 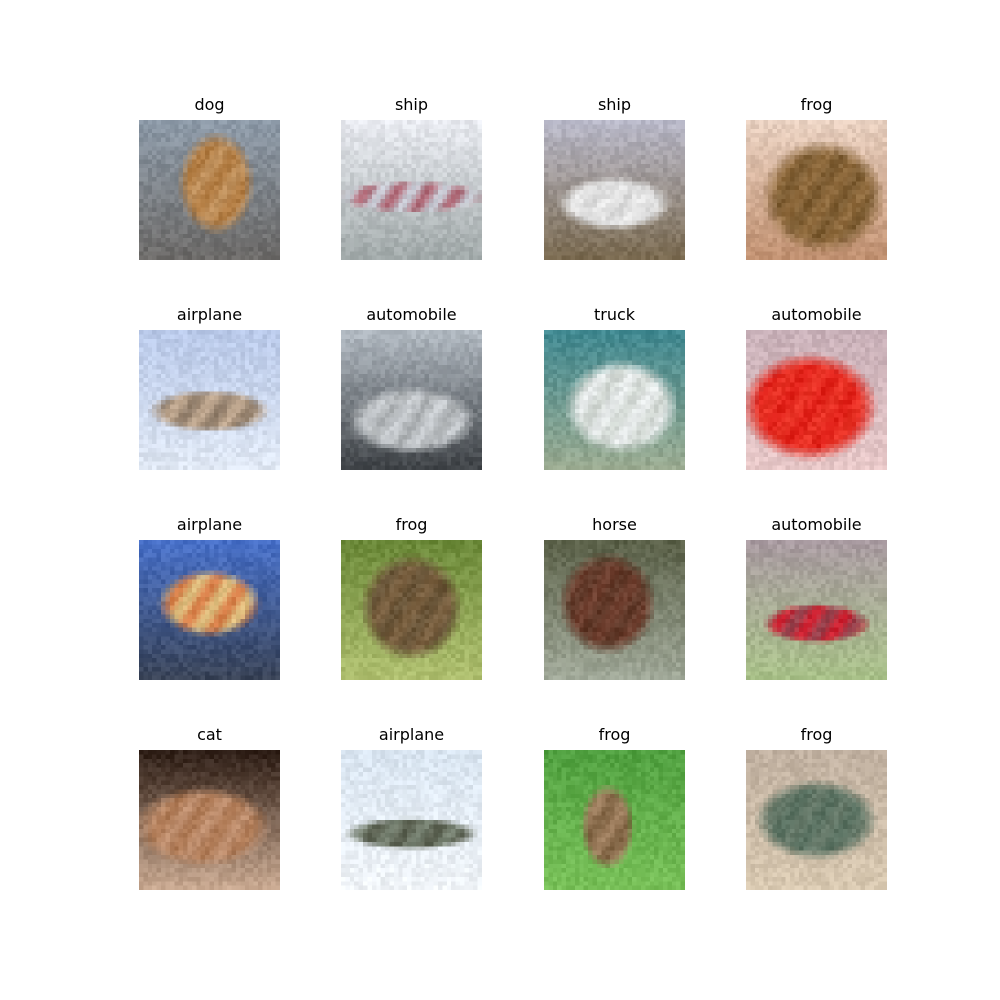 I want to click on image-label: dog, so click(x=209, y=104).